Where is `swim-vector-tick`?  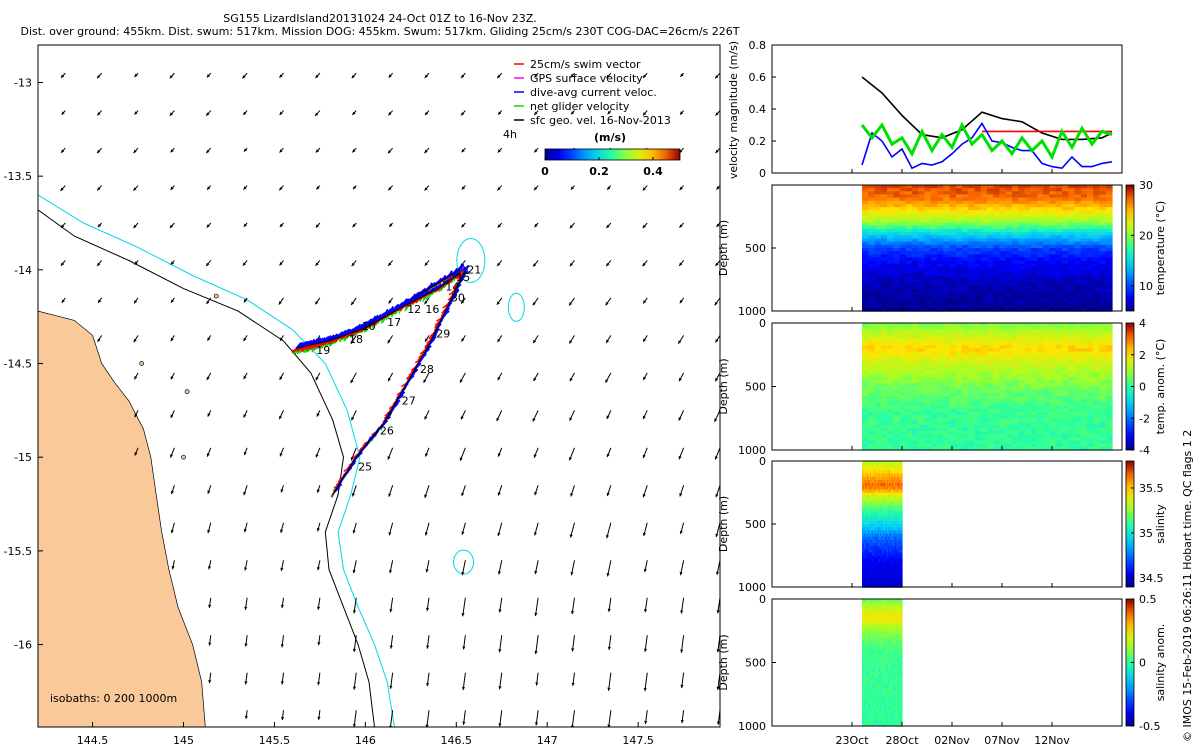 swim-vector-tick is located at coordinates (423, 352).